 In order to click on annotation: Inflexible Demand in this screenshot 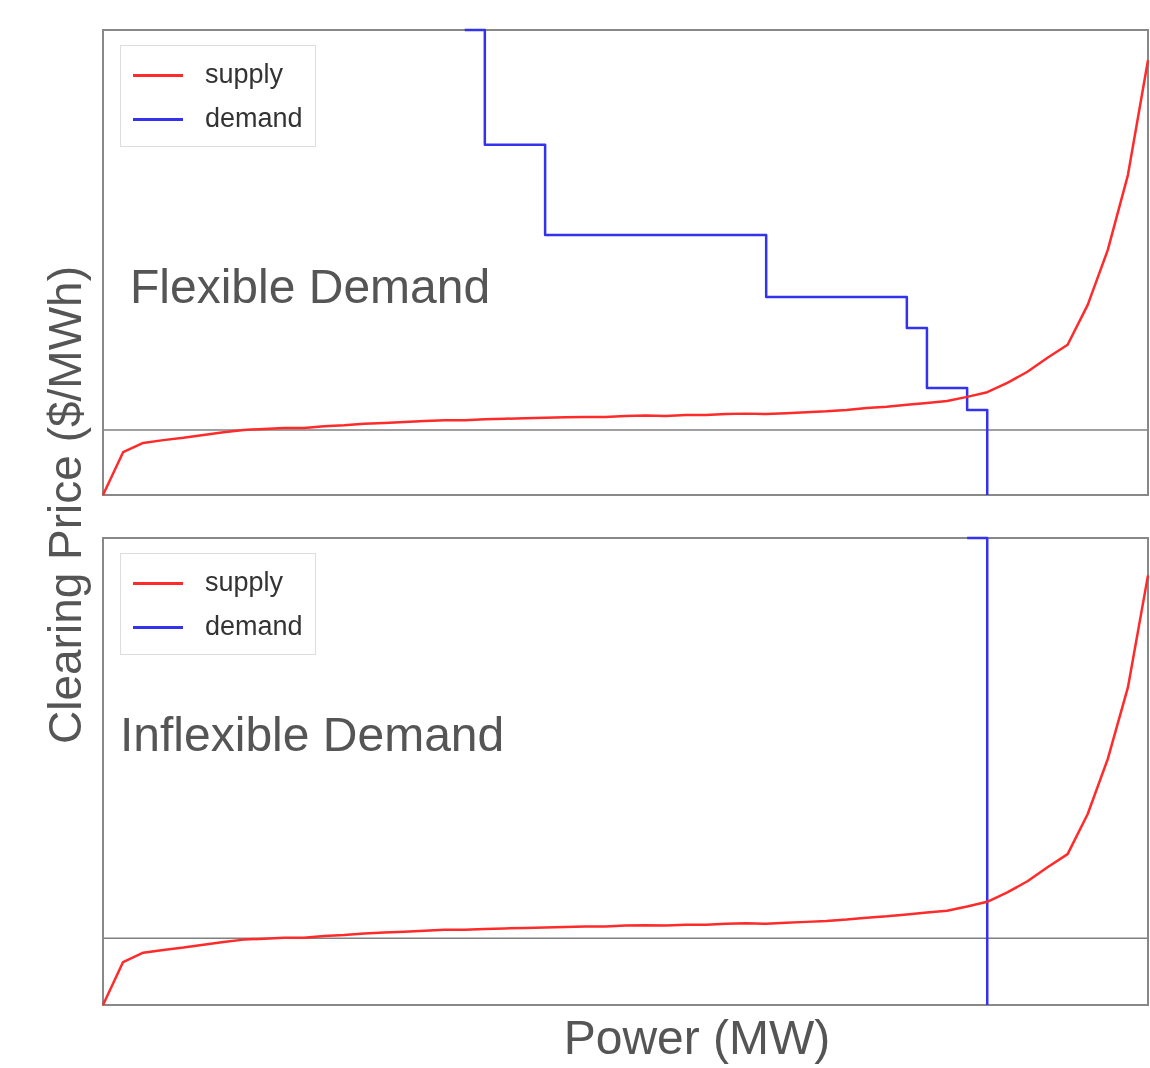, I will do `click(312, 735)`.